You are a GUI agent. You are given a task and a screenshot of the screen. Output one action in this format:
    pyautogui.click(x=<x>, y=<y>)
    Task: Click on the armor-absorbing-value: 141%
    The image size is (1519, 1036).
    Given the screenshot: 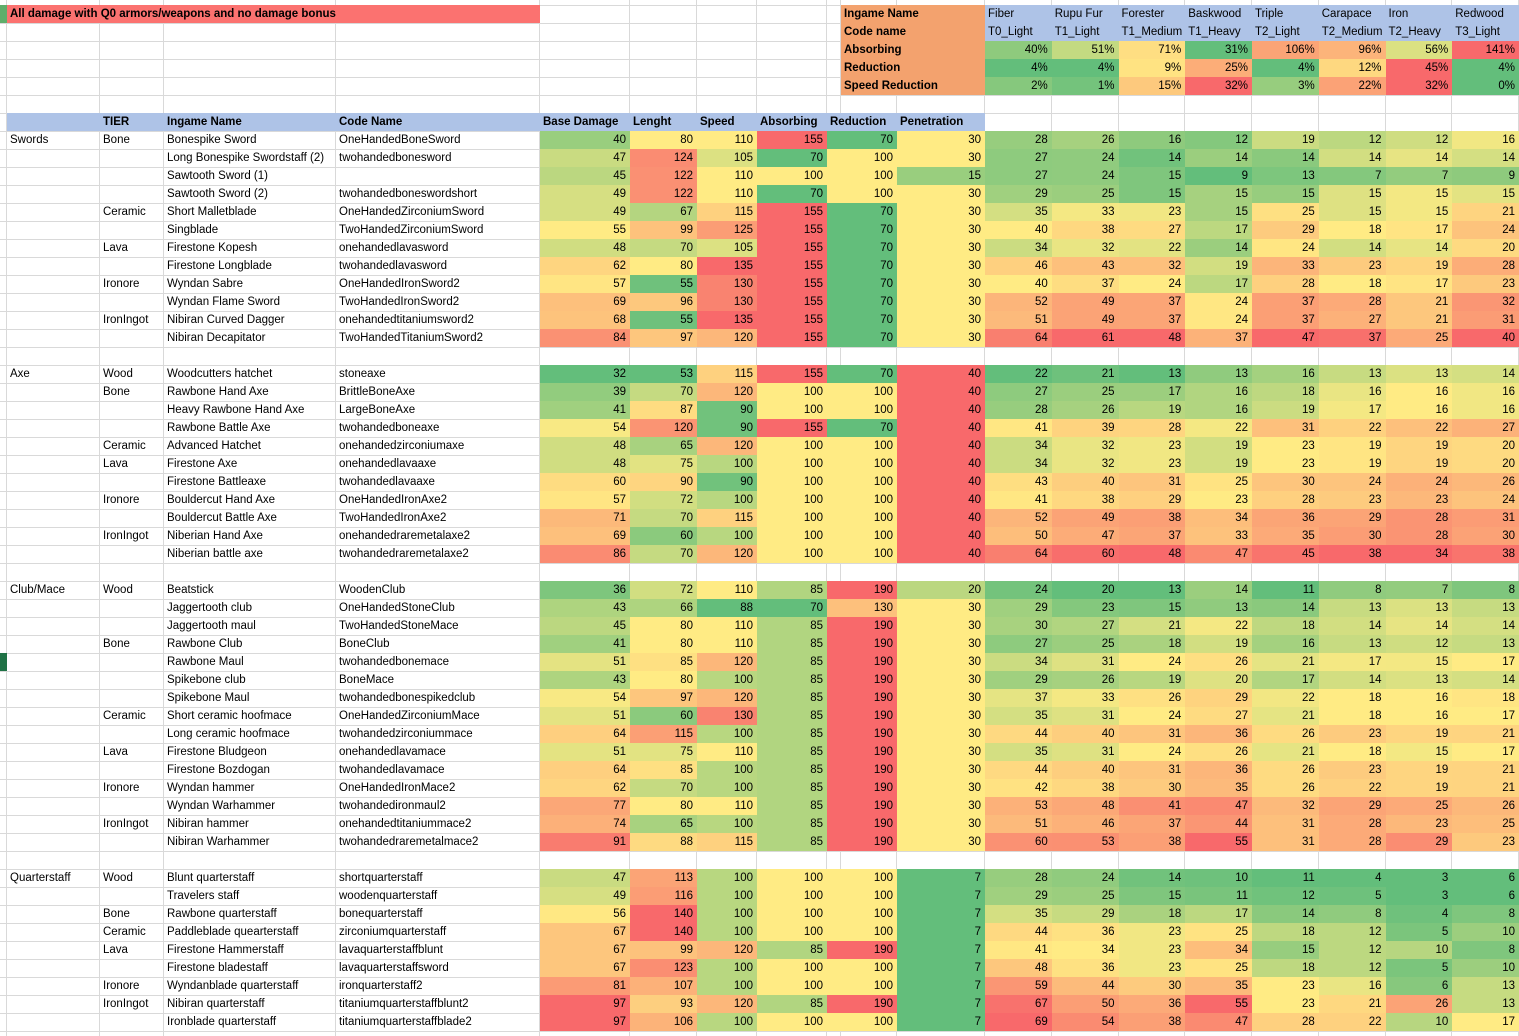 What is the action you would take?
    pyautogui.click(x=1485, y=50)
    